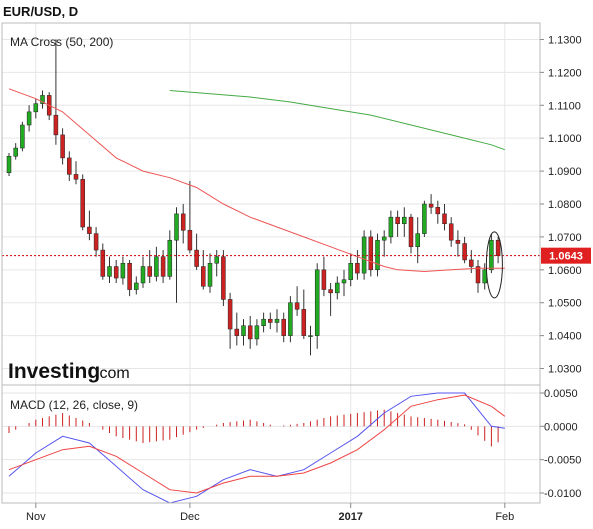 This screenshot has height=529, width=593. Describe the element at coordinates (565, 40) in the screenshot. I see `price-tick-label: 1.1300` at that location.